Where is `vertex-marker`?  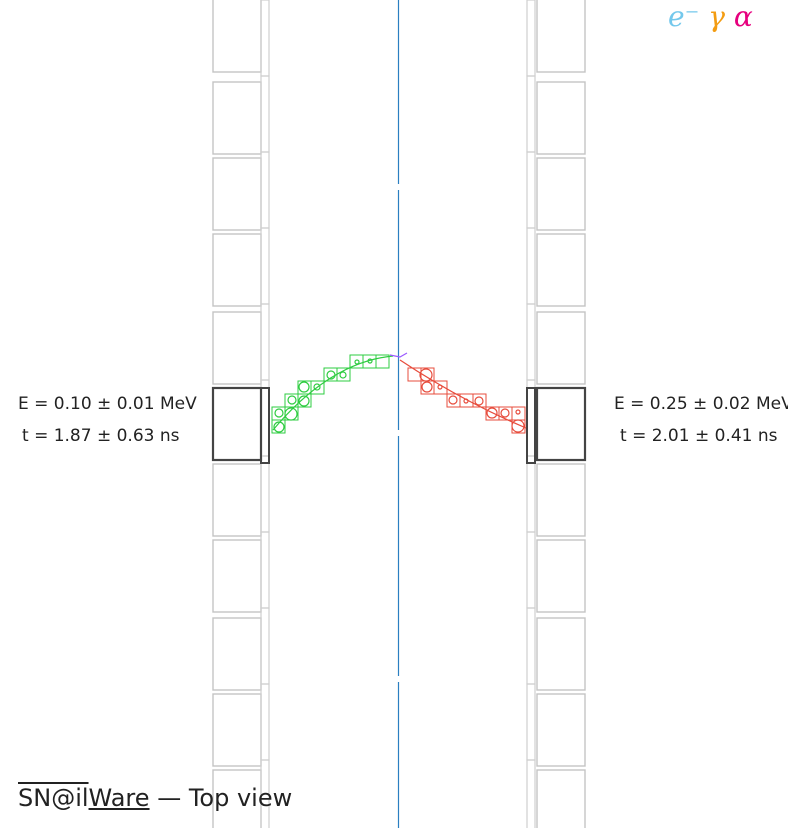
vertex-marker is located at coordinates (398, 355).